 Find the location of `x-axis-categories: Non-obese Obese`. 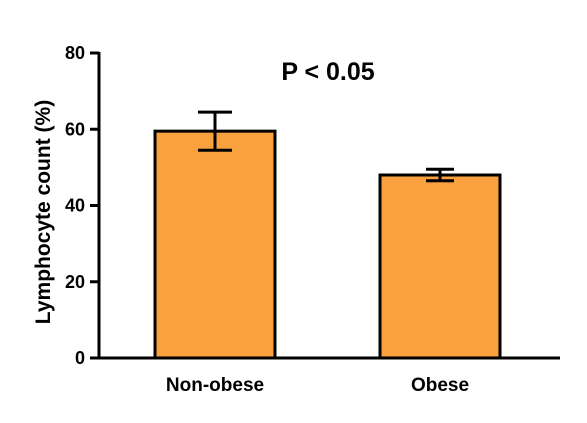

x-axis-categories: Non-obese Obese is located at coordinates (317, 385).